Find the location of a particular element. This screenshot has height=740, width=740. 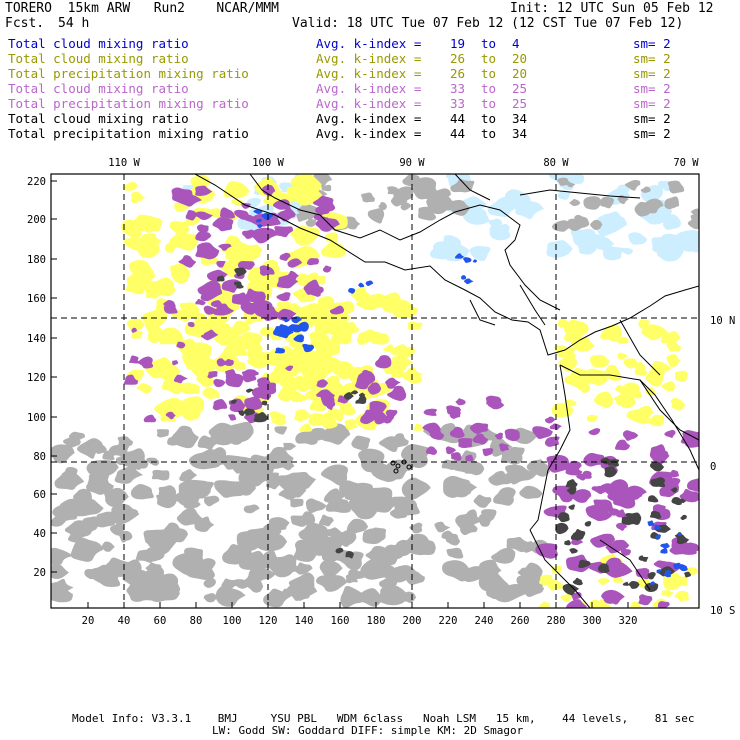

latitude-label: 10 N is located at coordinates (722, 321).